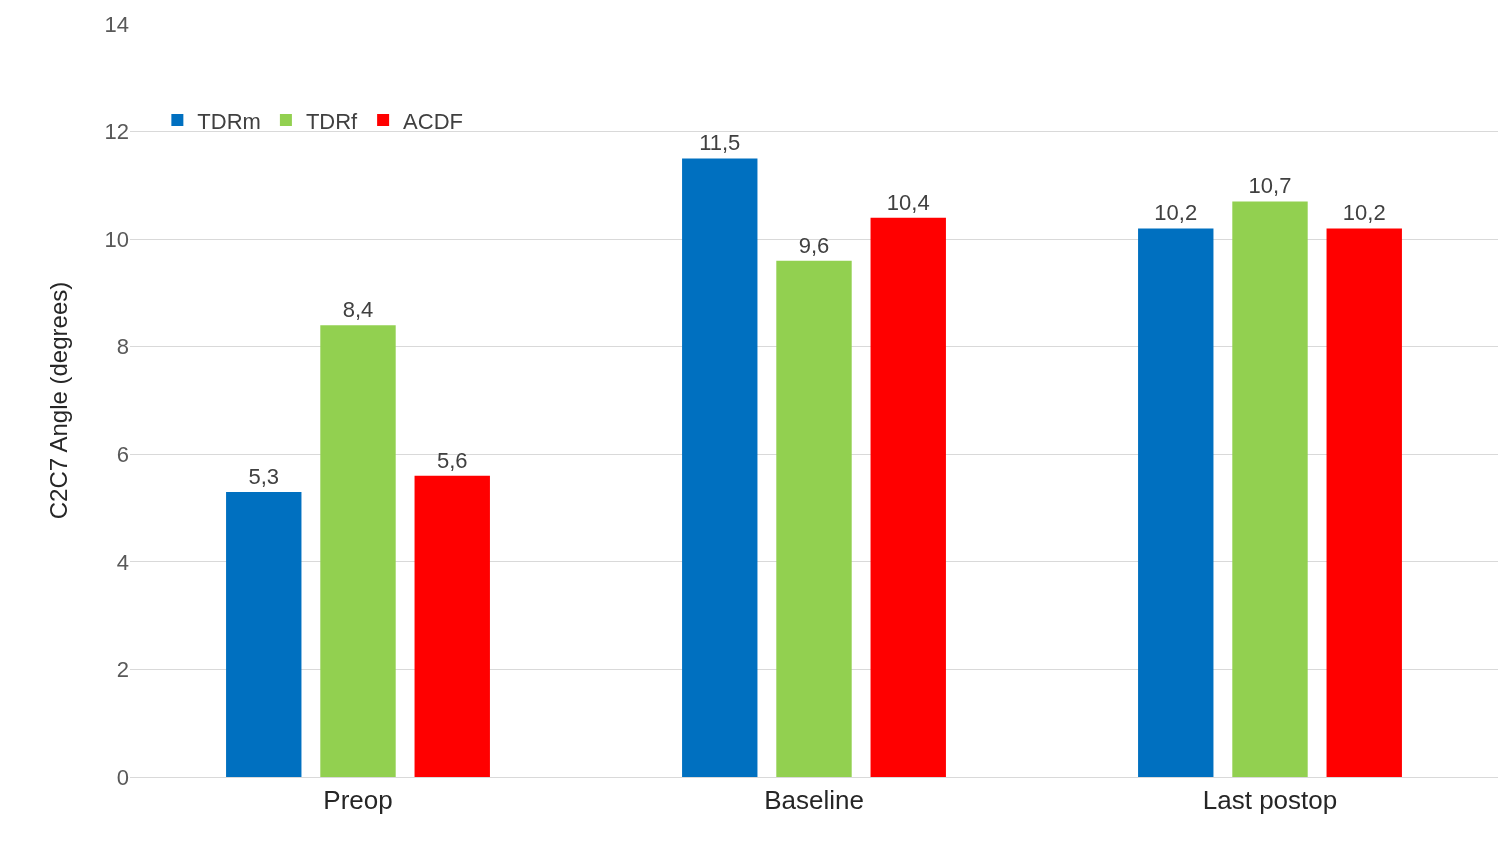 The image size is (1498, 841). Describe the element at coordinates (452, 460) in the screenshot. I see `data-label: 5,6` at that location.